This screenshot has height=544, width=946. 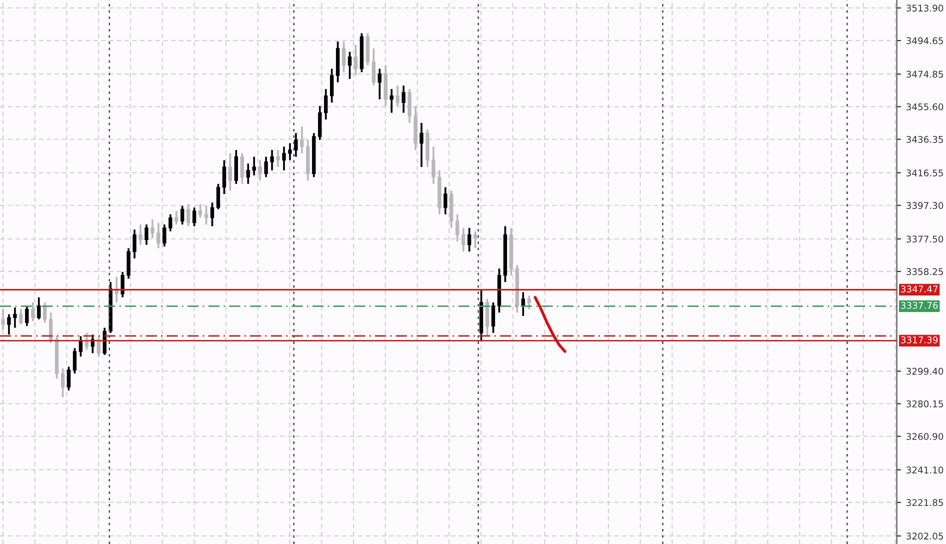 I want to click on ref-line-label: 3317.39, so click(x=919, y=340).